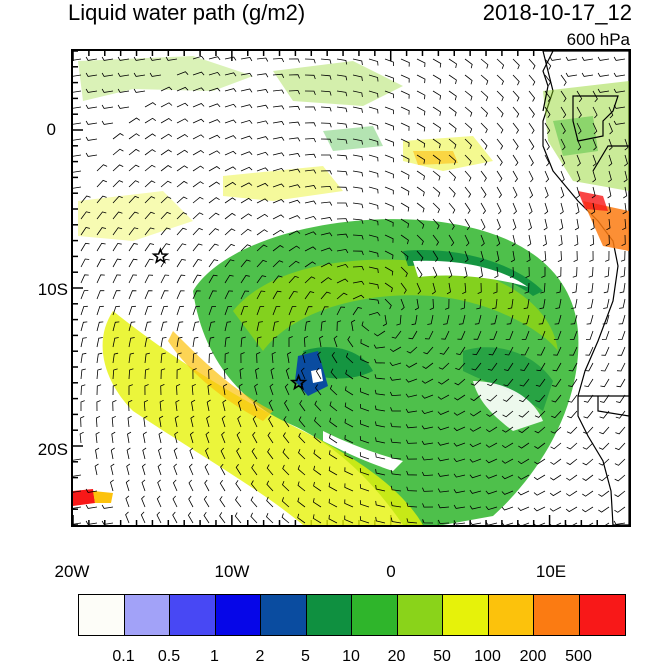  Describe the element at coordinates (551, 571) in the screenshot. I see `lon-tick-label: 10E` at that location.